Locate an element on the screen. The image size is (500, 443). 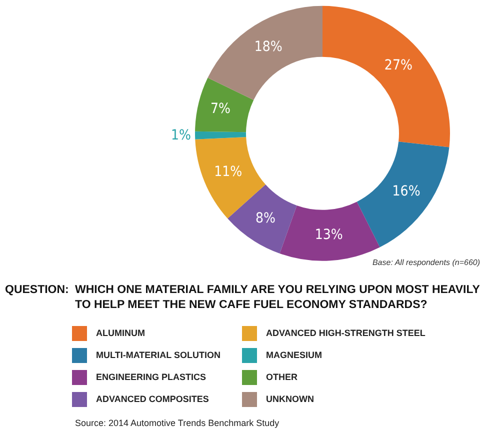
data-label: 1% is located at coordinates (181, 135).